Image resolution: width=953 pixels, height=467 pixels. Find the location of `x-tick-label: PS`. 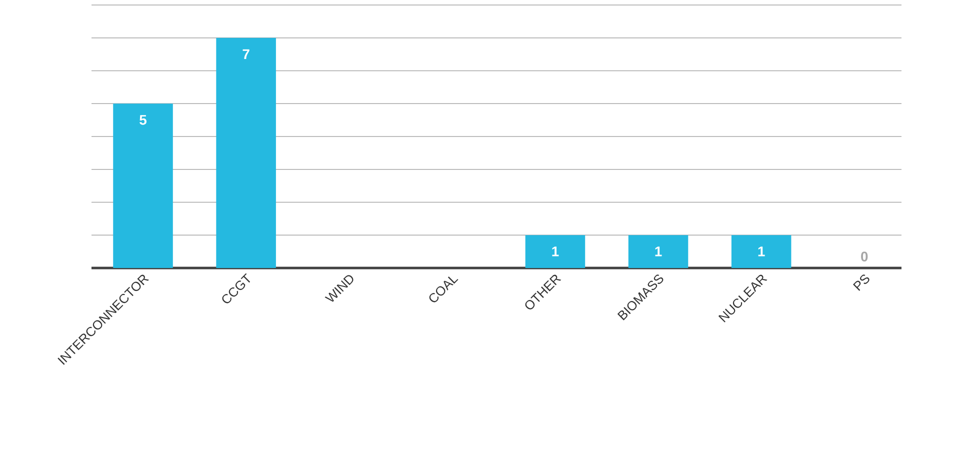

x-tick-label: PS is located at coordinates (861, 282).